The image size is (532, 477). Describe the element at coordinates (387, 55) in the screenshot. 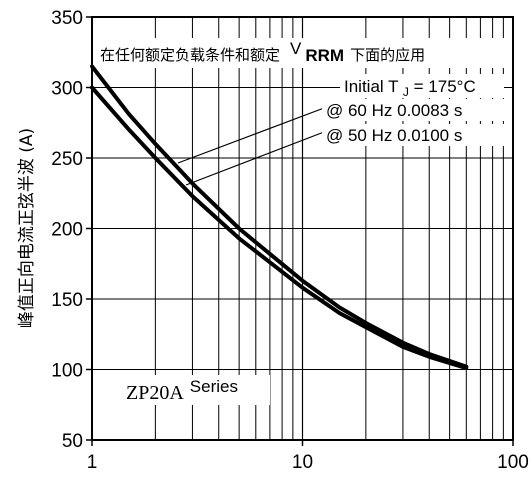

I see `header-post: 下面的应用` at that location.